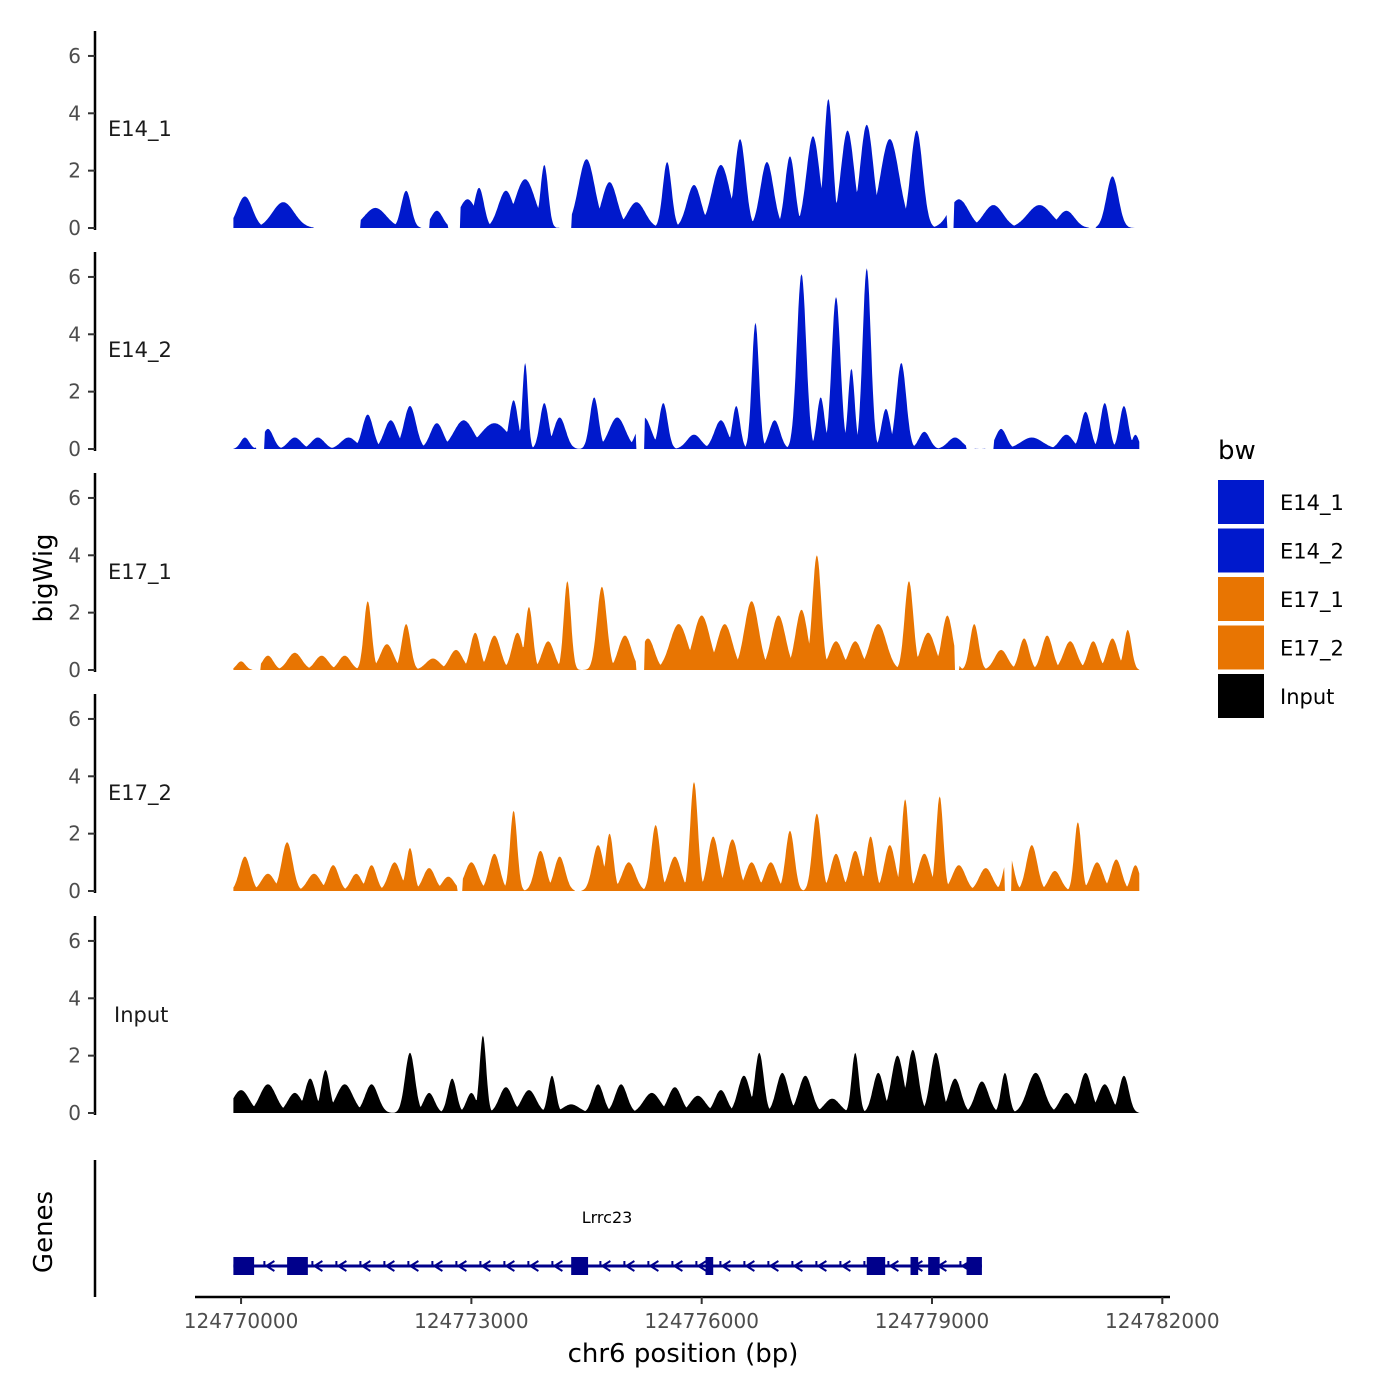 This screenshot has height=1400, width=1400. Describe the element at coordinates (44, 577) in the screenshot. I see `y-axis-title: bigWig` at that location.